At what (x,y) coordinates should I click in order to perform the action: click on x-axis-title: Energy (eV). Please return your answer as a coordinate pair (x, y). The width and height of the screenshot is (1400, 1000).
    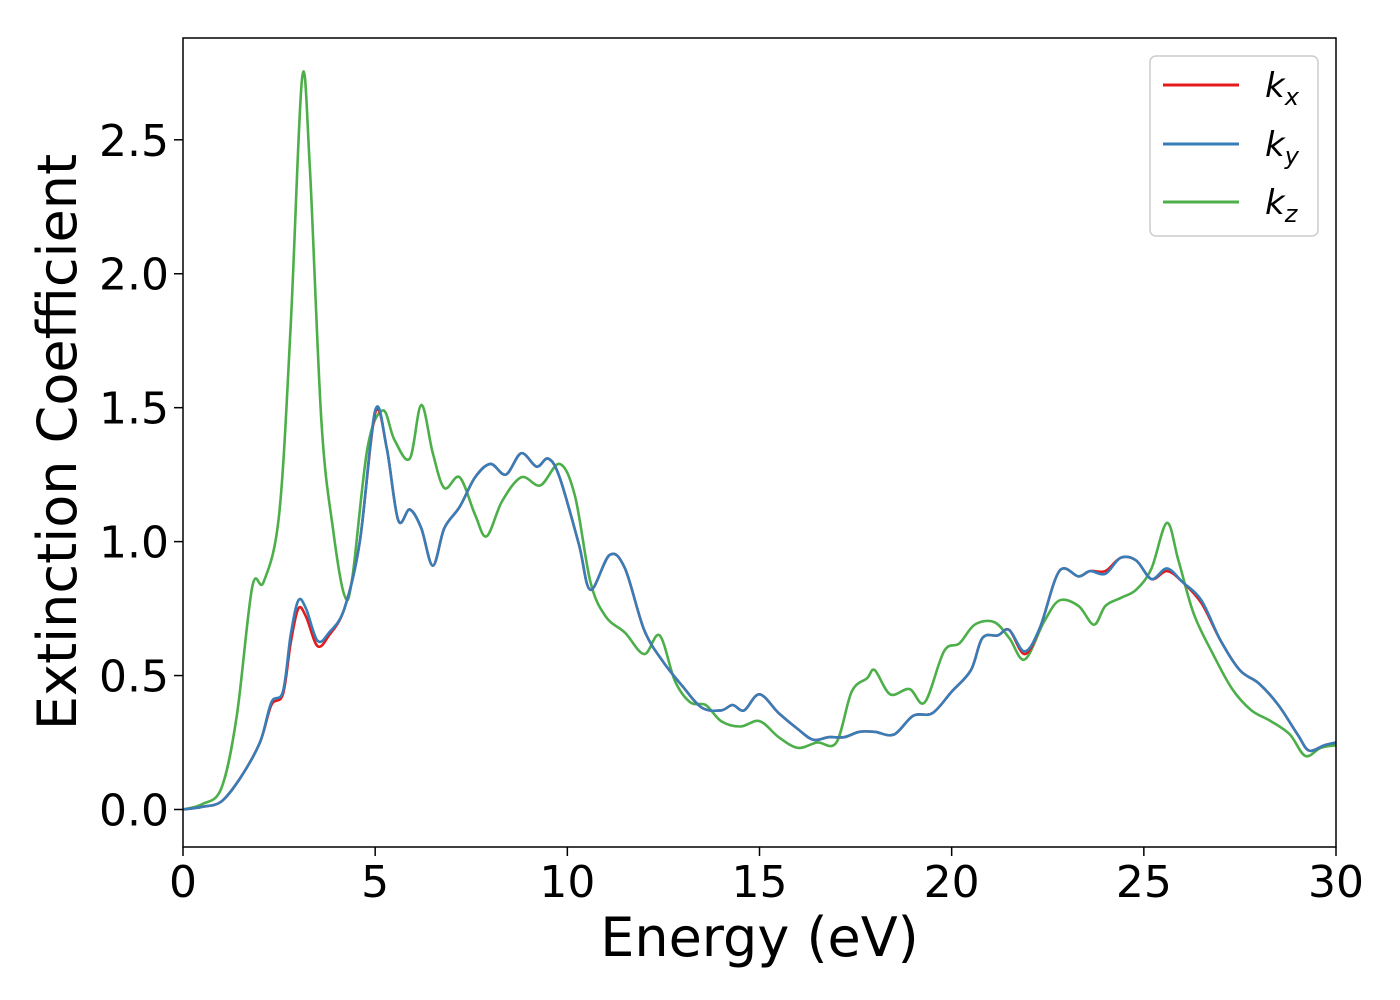
    Looking at the image, I should click on (759, 937).